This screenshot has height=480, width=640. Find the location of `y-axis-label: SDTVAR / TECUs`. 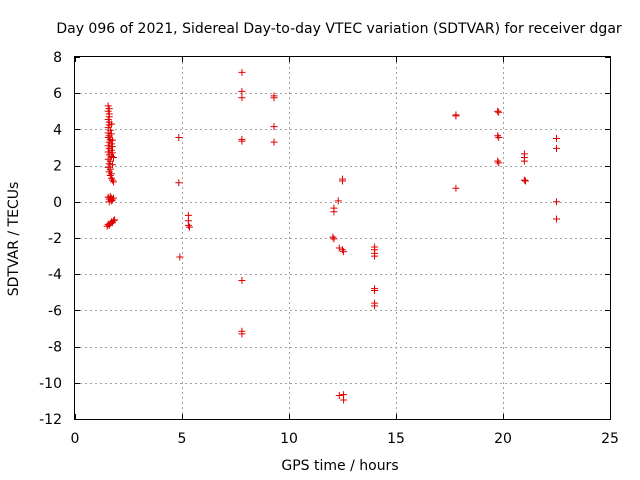

y-axis-label: SDTVAR / TECUs is located at coordinates (14, 239).